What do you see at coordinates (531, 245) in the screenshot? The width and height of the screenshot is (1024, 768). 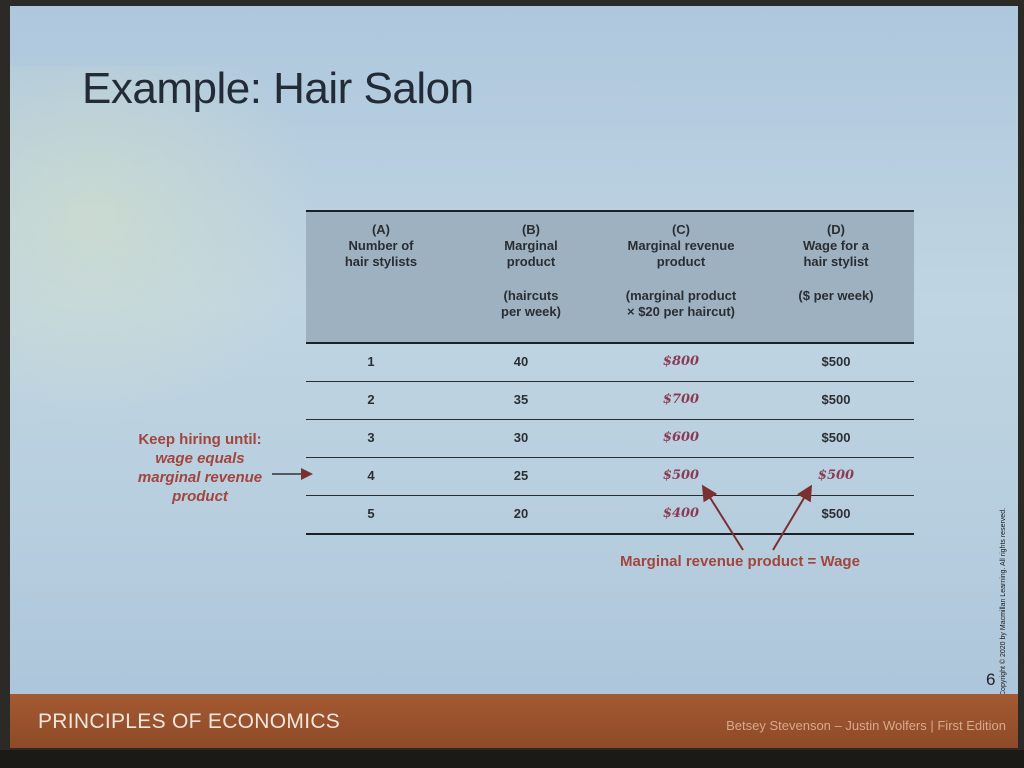 I see `header-text: Marginal` at bounding box center [531, 245].